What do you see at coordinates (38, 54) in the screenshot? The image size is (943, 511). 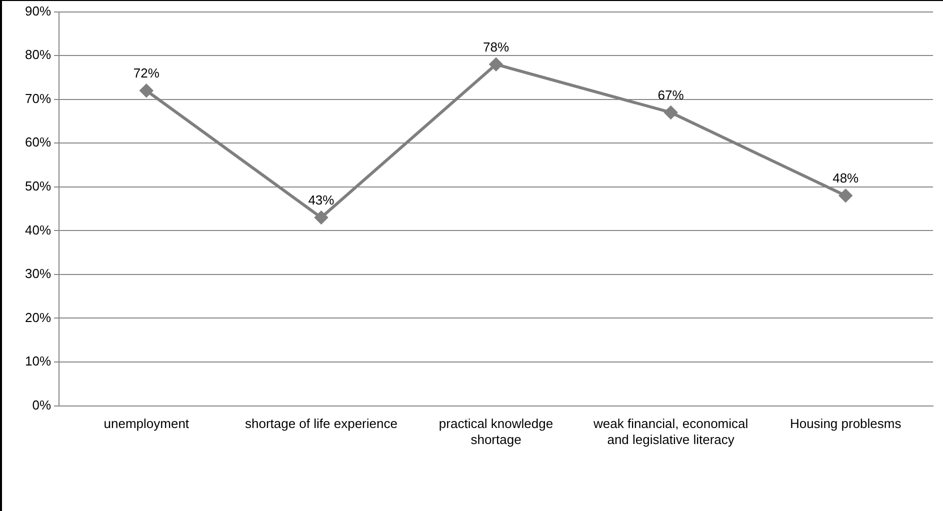 I see `y-tick-label: 80%` at bounding box center [38, 54].